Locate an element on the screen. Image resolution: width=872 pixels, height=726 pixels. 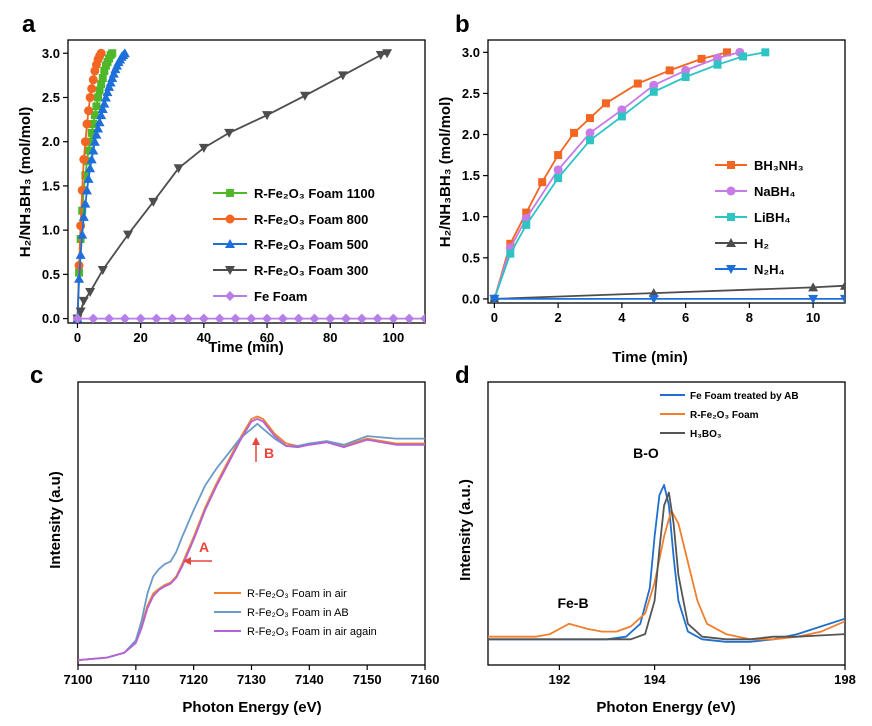
peak-label-bo: B-O is located at coordinates (646, 453).